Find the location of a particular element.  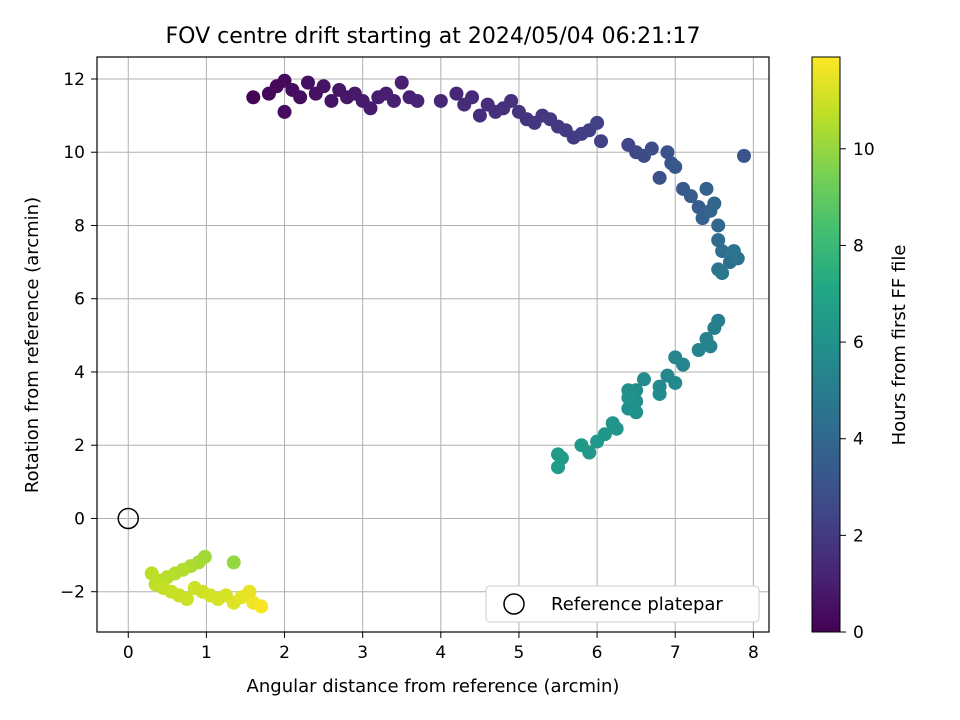

colorbar-tick-label: 10 is located at coordinates (864, 150).